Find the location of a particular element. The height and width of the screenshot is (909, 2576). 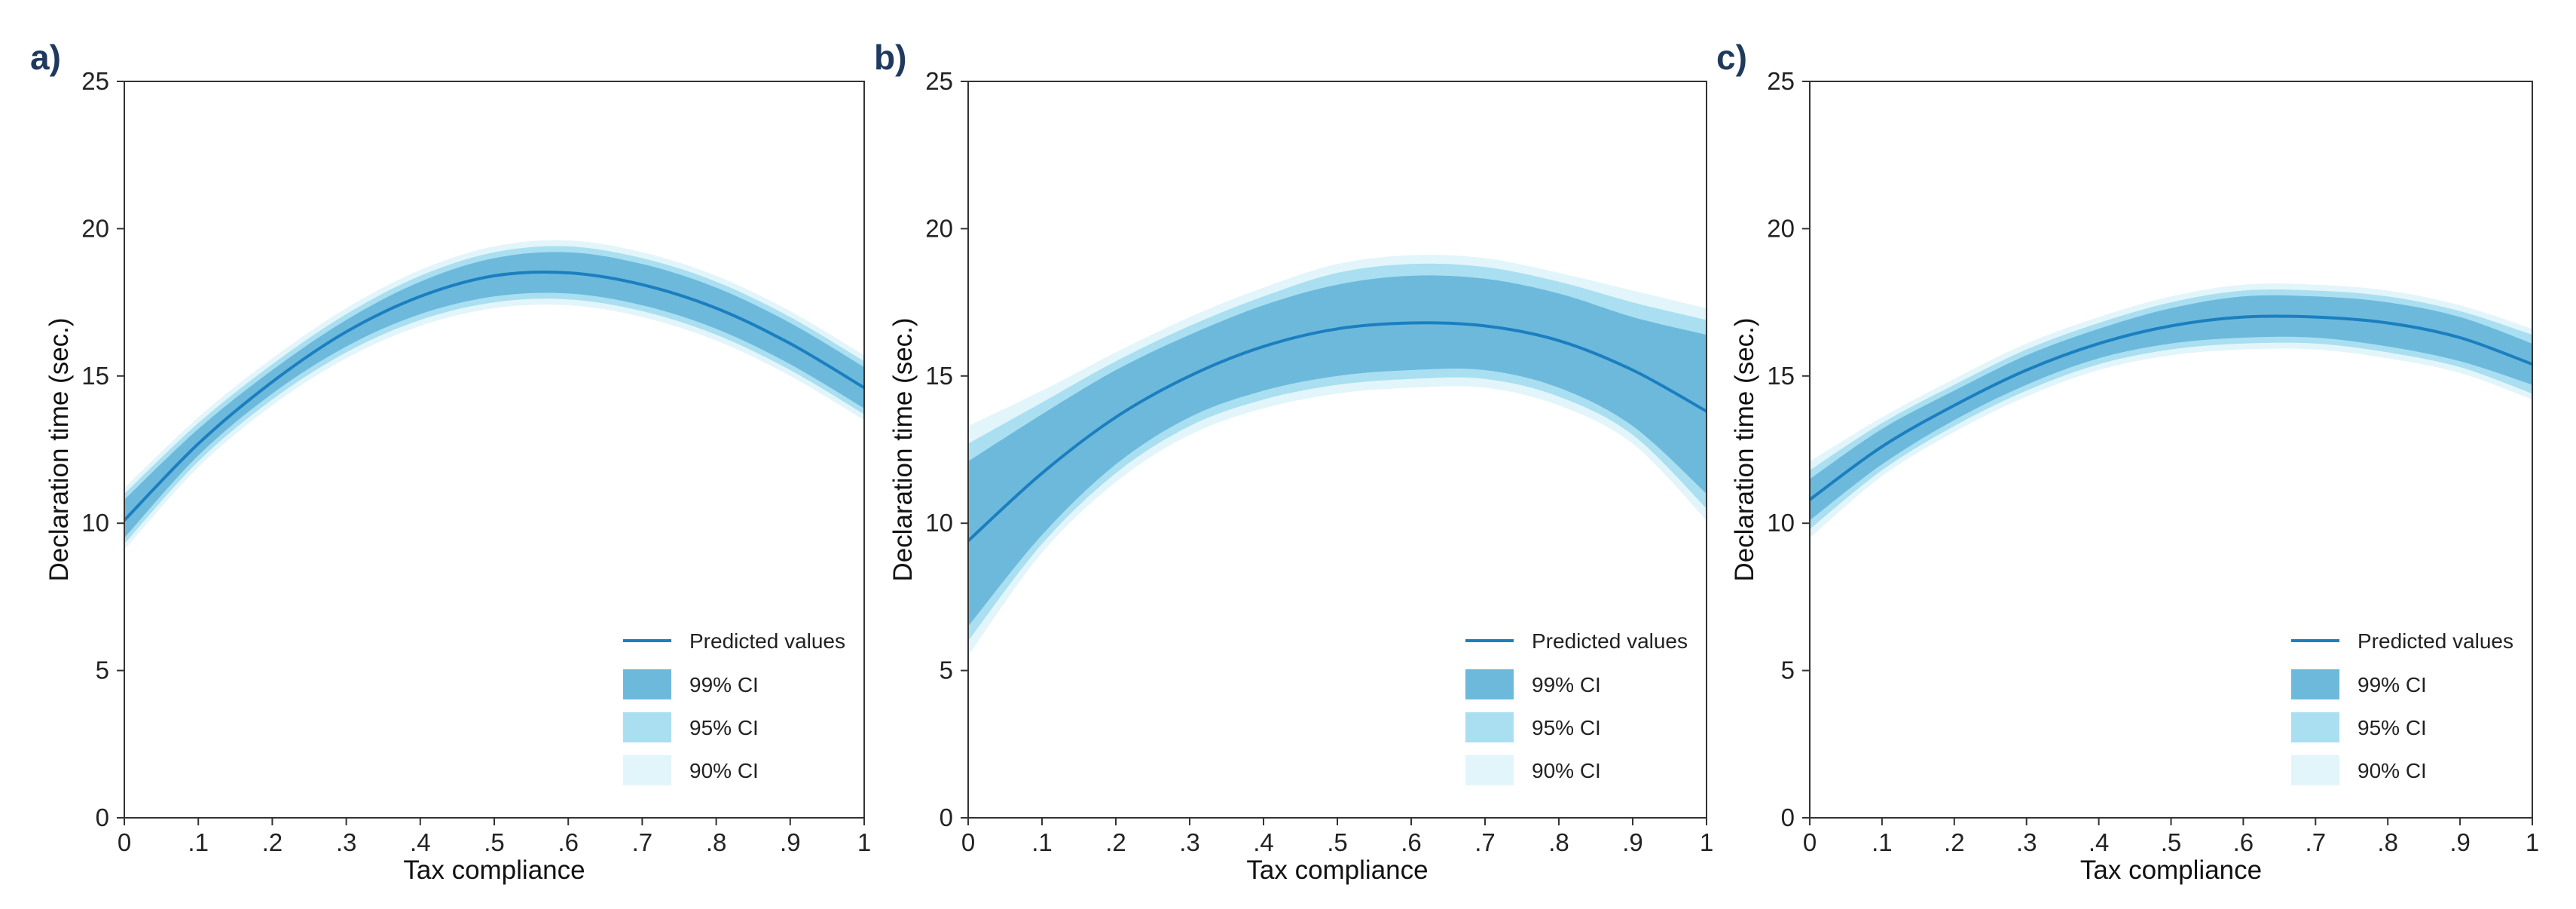

panel-label: b) is located at coordinates (890, 57).